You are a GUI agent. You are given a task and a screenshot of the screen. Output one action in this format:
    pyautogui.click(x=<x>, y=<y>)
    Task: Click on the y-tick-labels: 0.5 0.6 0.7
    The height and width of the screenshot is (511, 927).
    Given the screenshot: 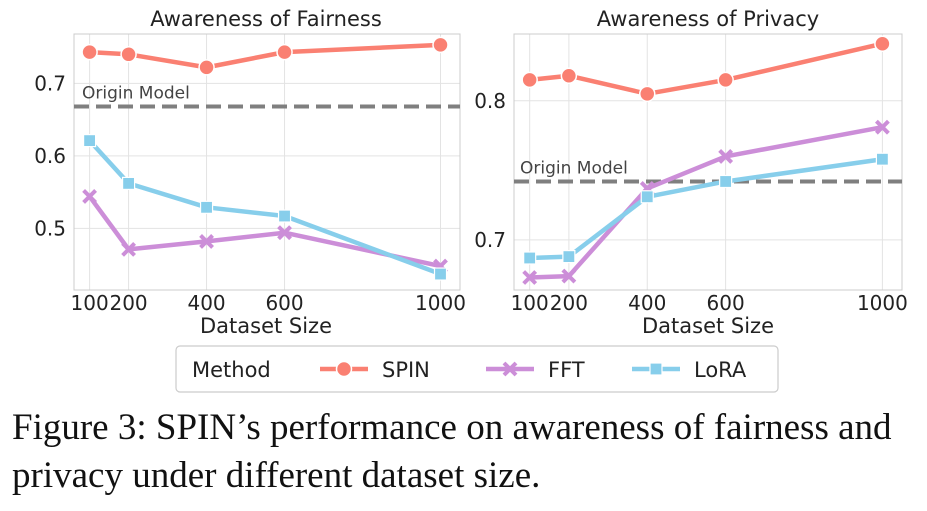 What is the action you would take?
    pyautogui.click(x=50, y=155)
    